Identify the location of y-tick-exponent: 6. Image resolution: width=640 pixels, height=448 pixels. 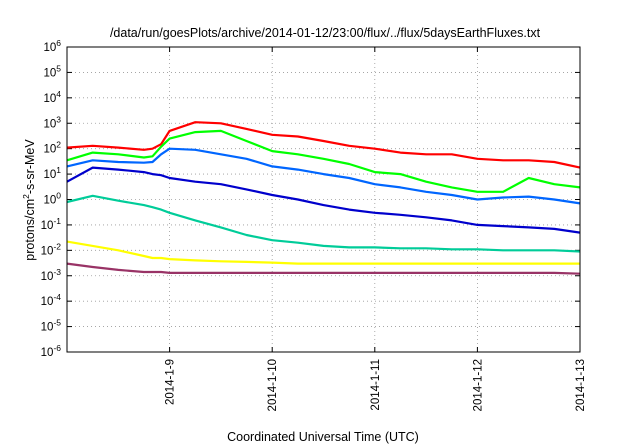
(58, 43).